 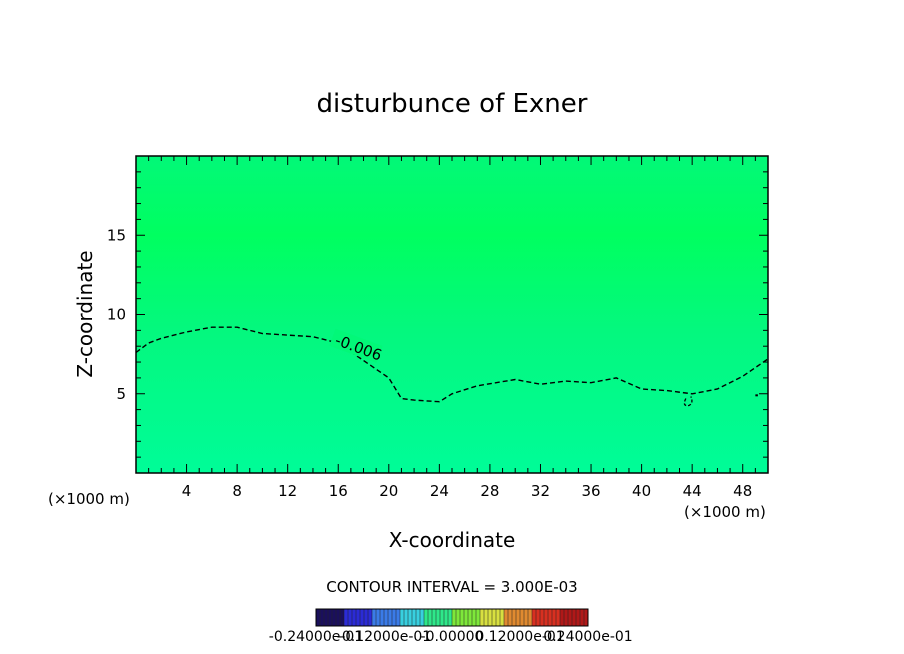 What do you see at coordinates (451, 587) in the screenshot?
I see `contour-interval-label: CONTOUR INTERVAL = 3.000E-03` at bounding box center [451, 587].